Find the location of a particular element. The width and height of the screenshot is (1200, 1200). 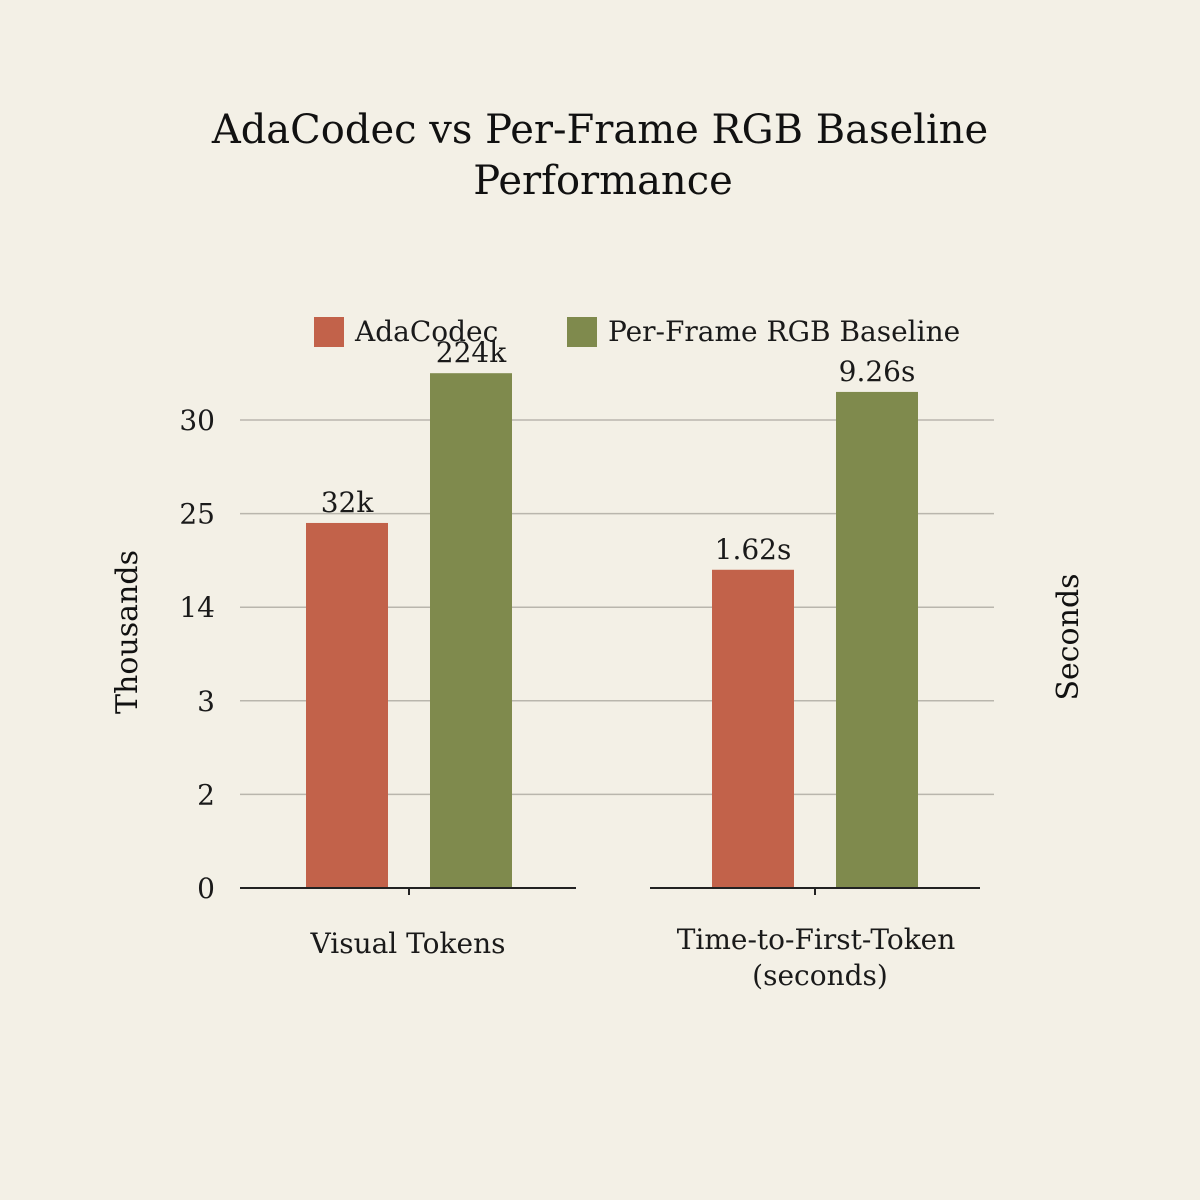

category-label-visual-tokens: Visual Tokens is located at coordinates (408, 943).